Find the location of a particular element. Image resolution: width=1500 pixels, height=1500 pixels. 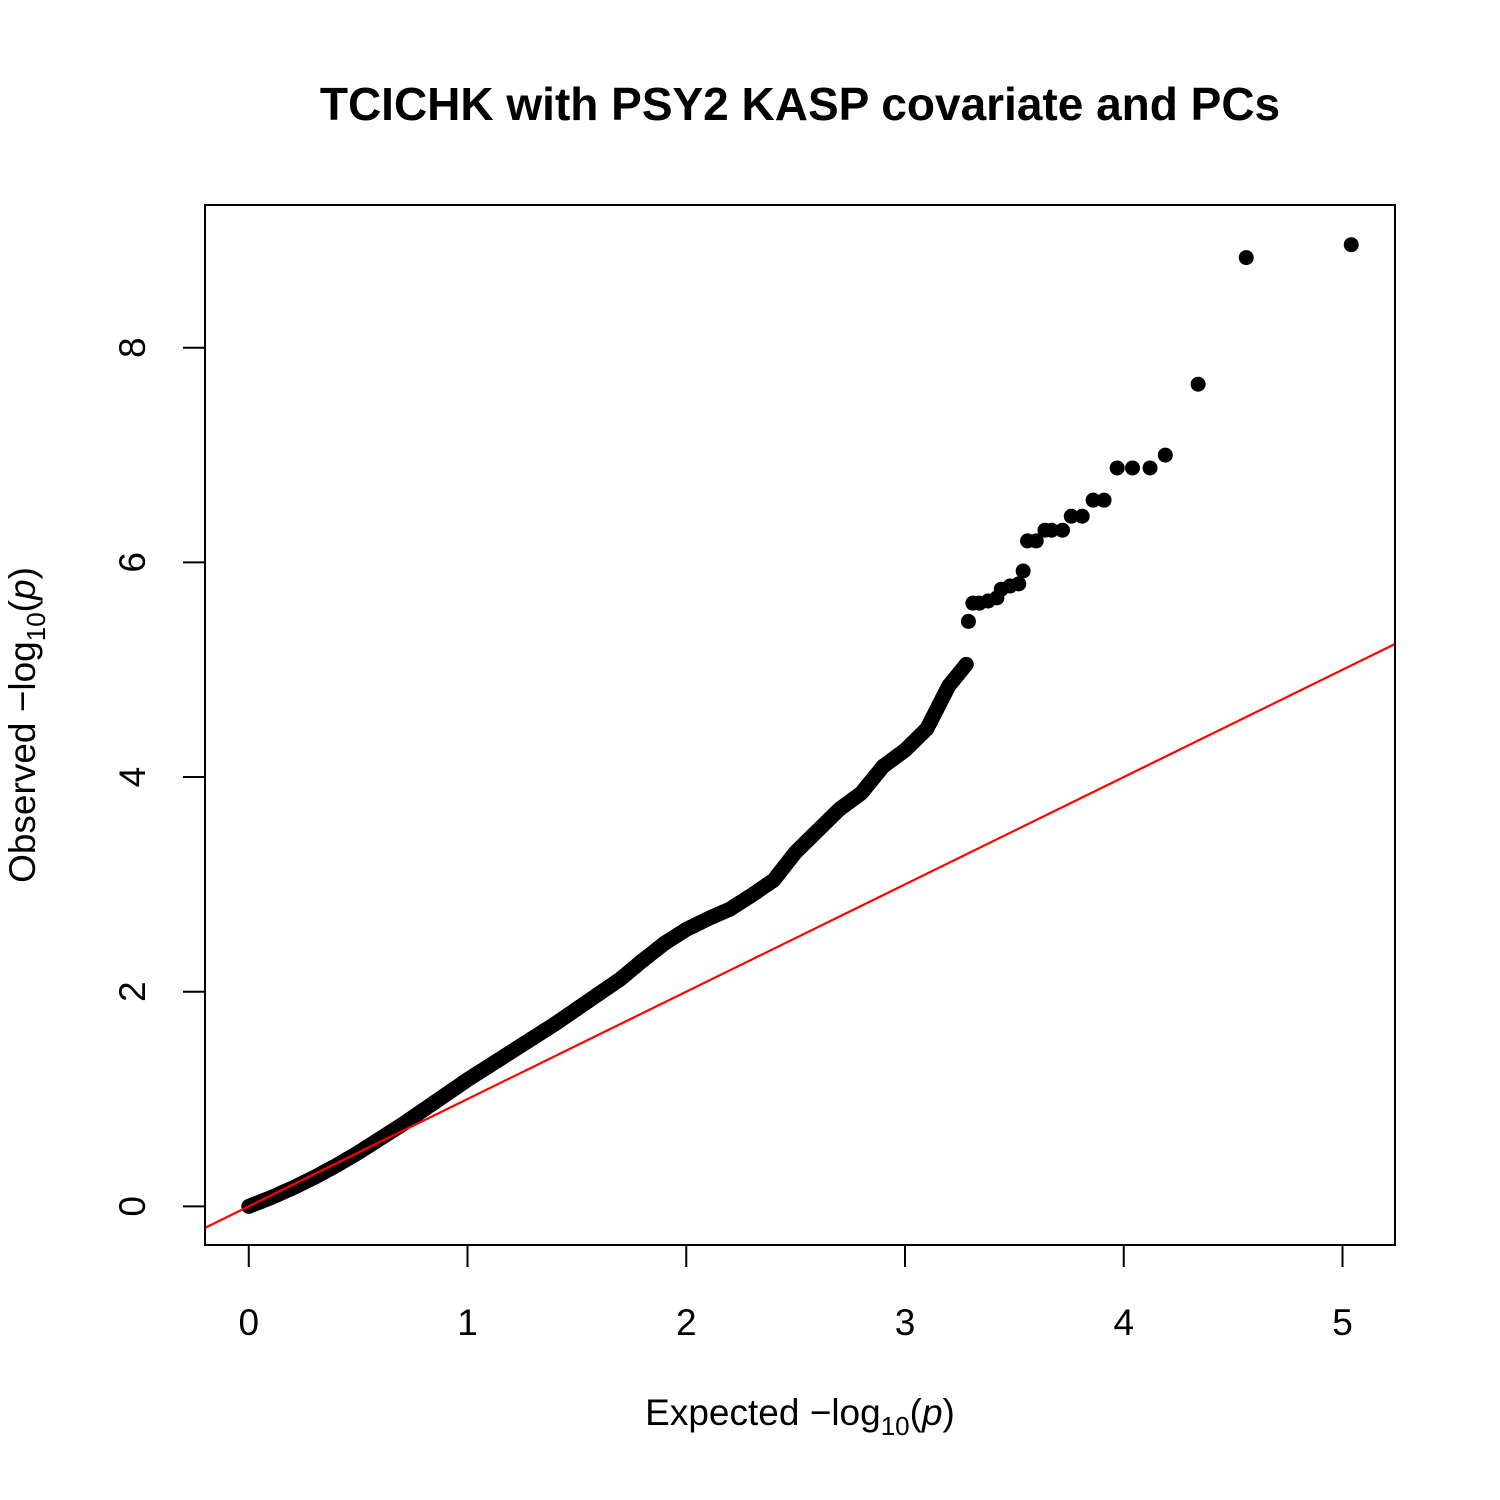

y-tick-label: 8 is located at coordinates (132, 347).